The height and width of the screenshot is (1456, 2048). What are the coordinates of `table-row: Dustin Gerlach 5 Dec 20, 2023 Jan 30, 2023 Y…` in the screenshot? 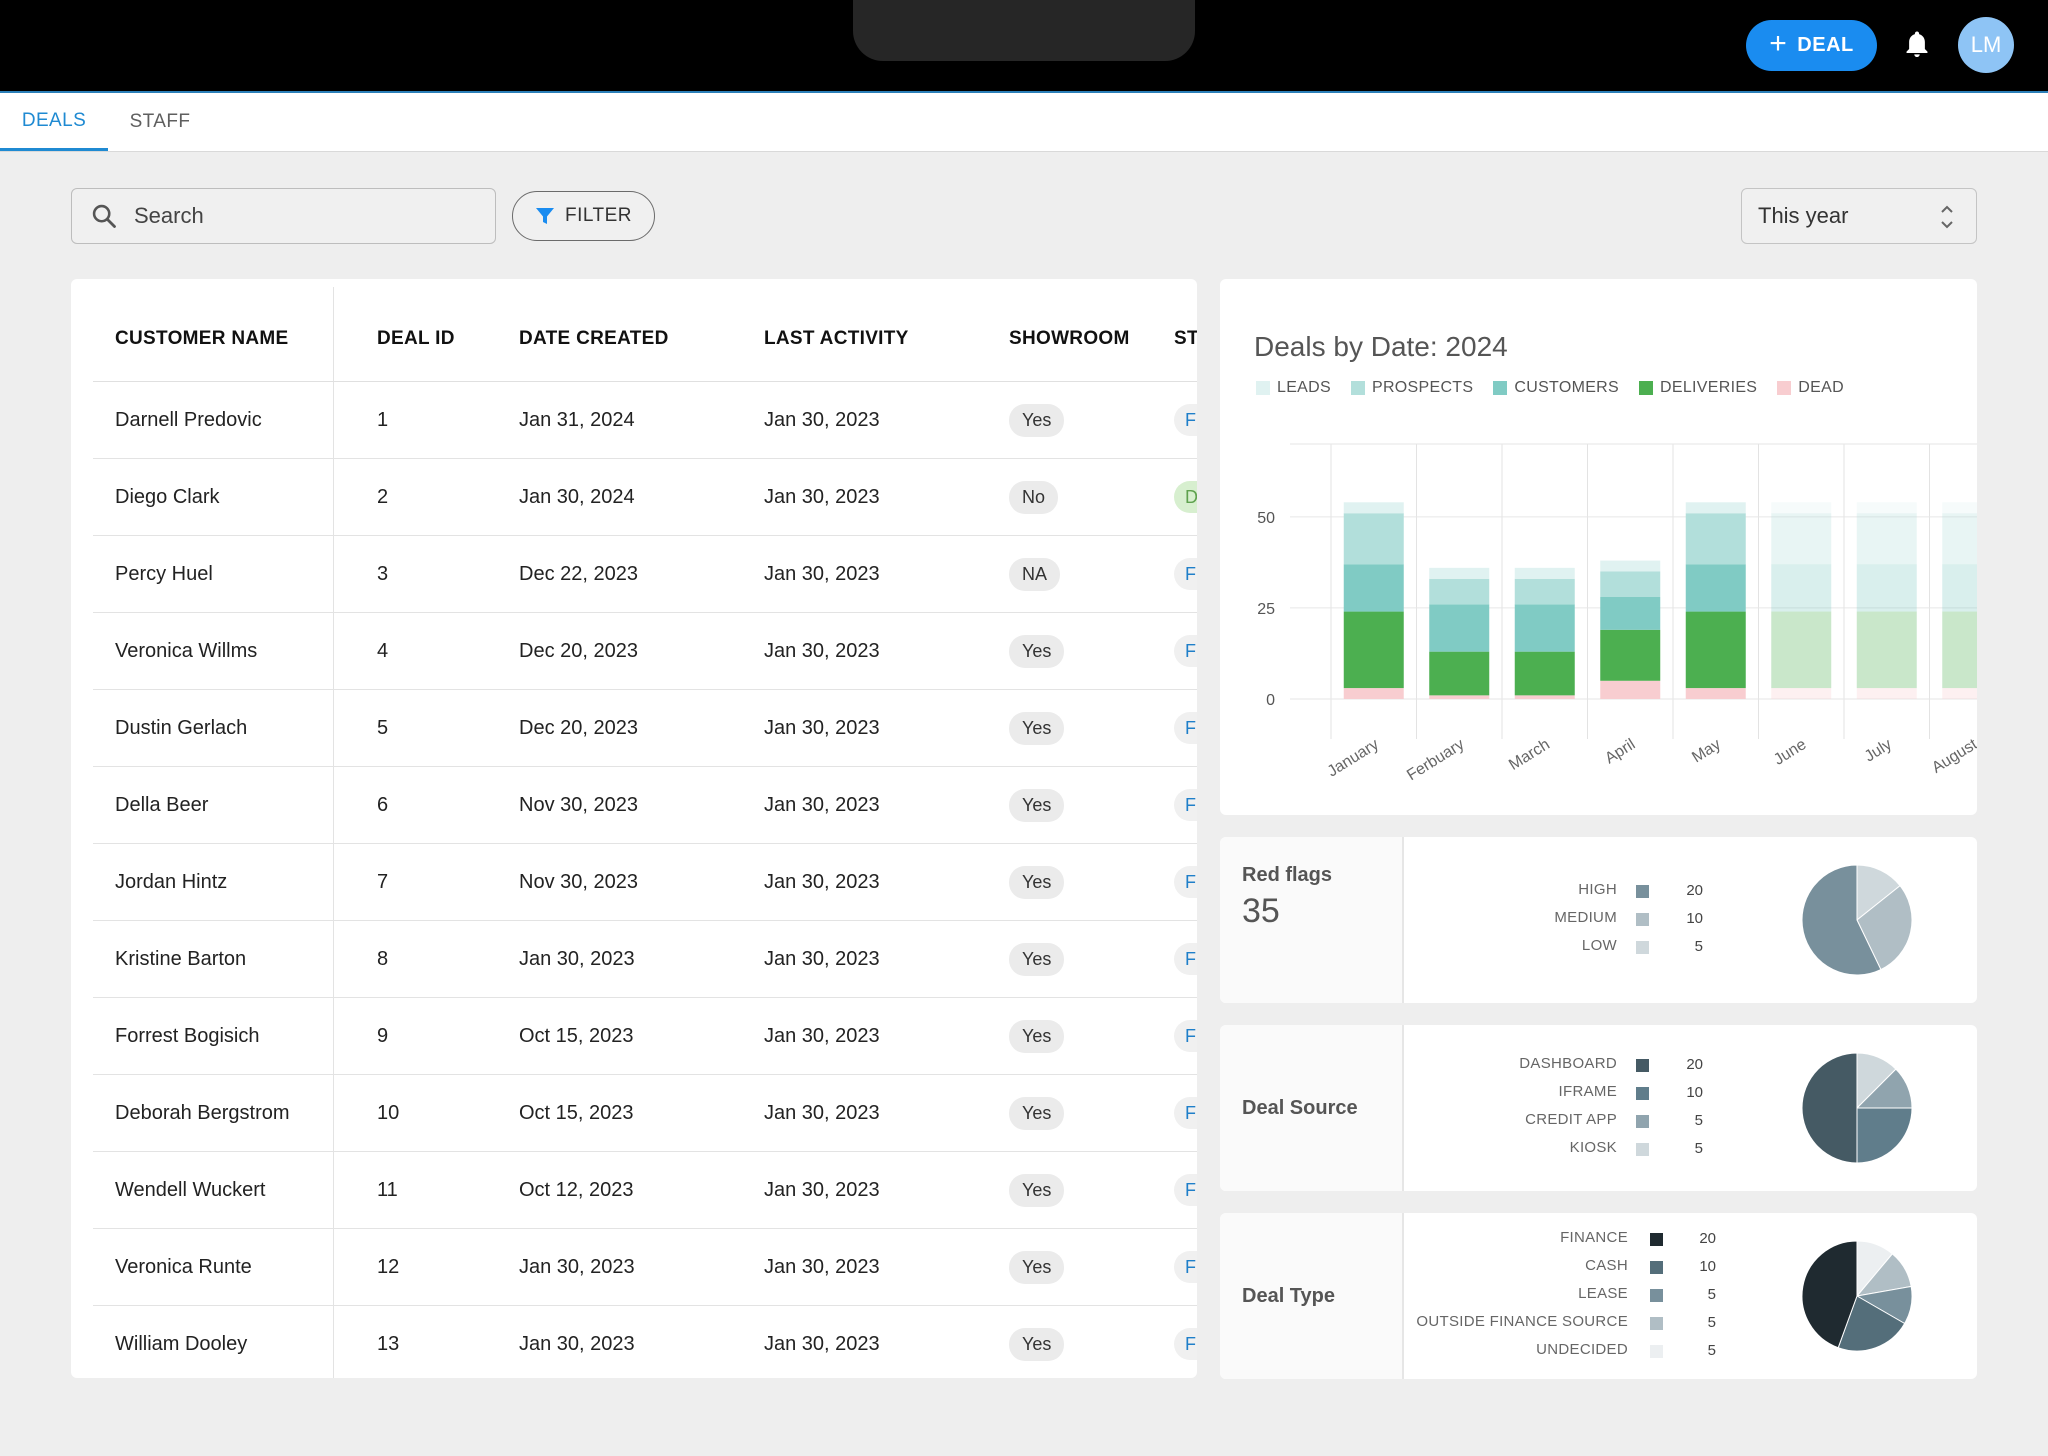 It's located at (645, 728).